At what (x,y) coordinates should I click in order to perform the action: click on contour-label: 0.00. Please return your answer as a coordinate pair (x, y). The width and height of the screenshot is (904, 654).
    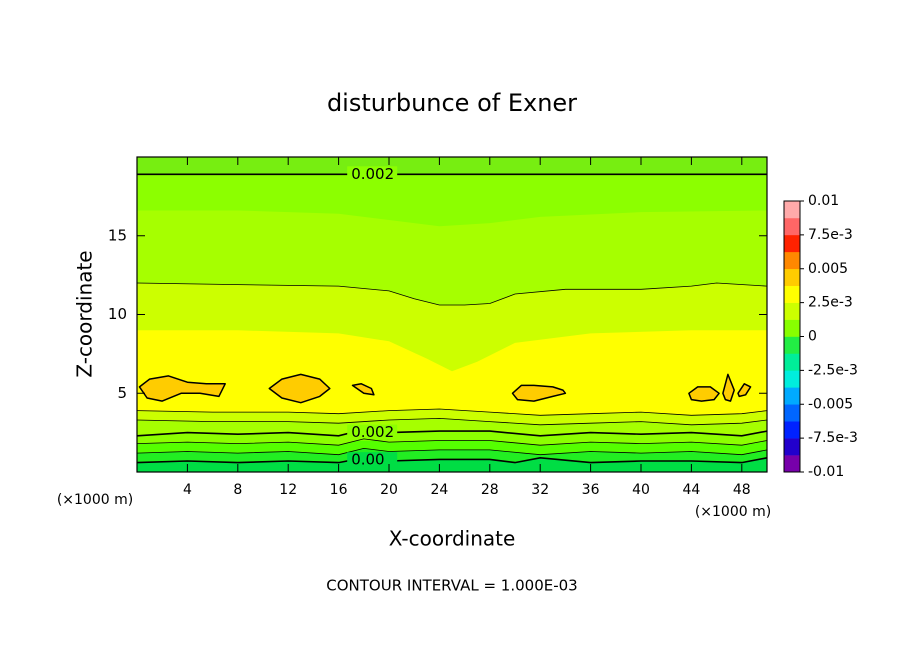
    Looking at the image, I should click on (367, 460).